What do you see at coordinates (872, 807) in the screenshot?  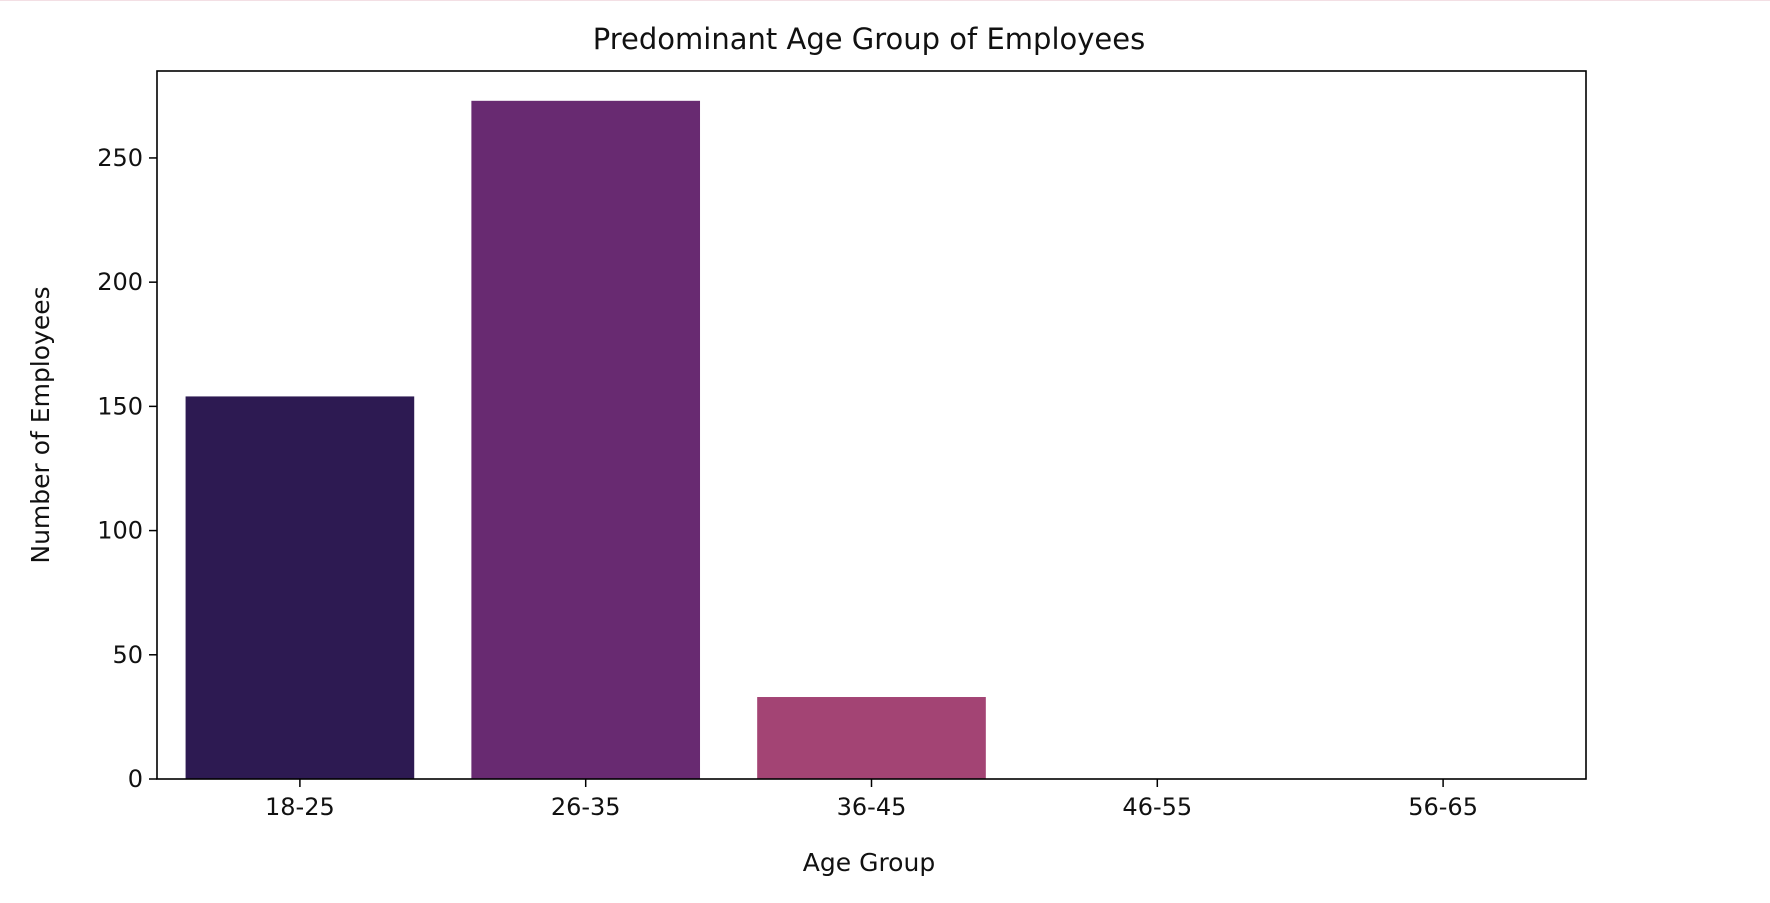 I see `x-tick-label: 36-45` at bounding box center [872, 807].